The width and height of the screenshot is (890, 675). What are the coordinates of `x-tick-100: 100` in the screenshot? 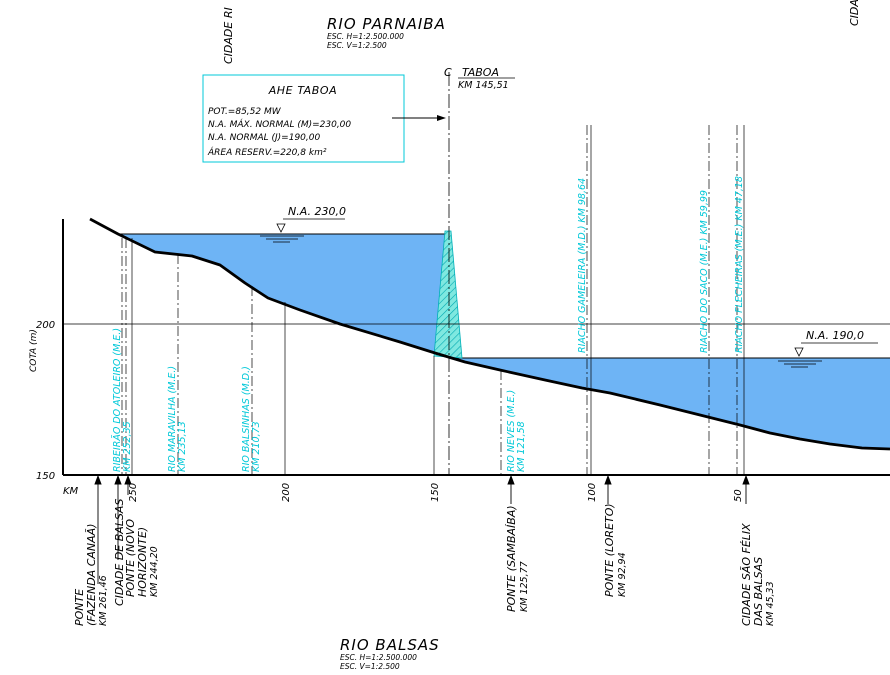 It's located at (592, 492).